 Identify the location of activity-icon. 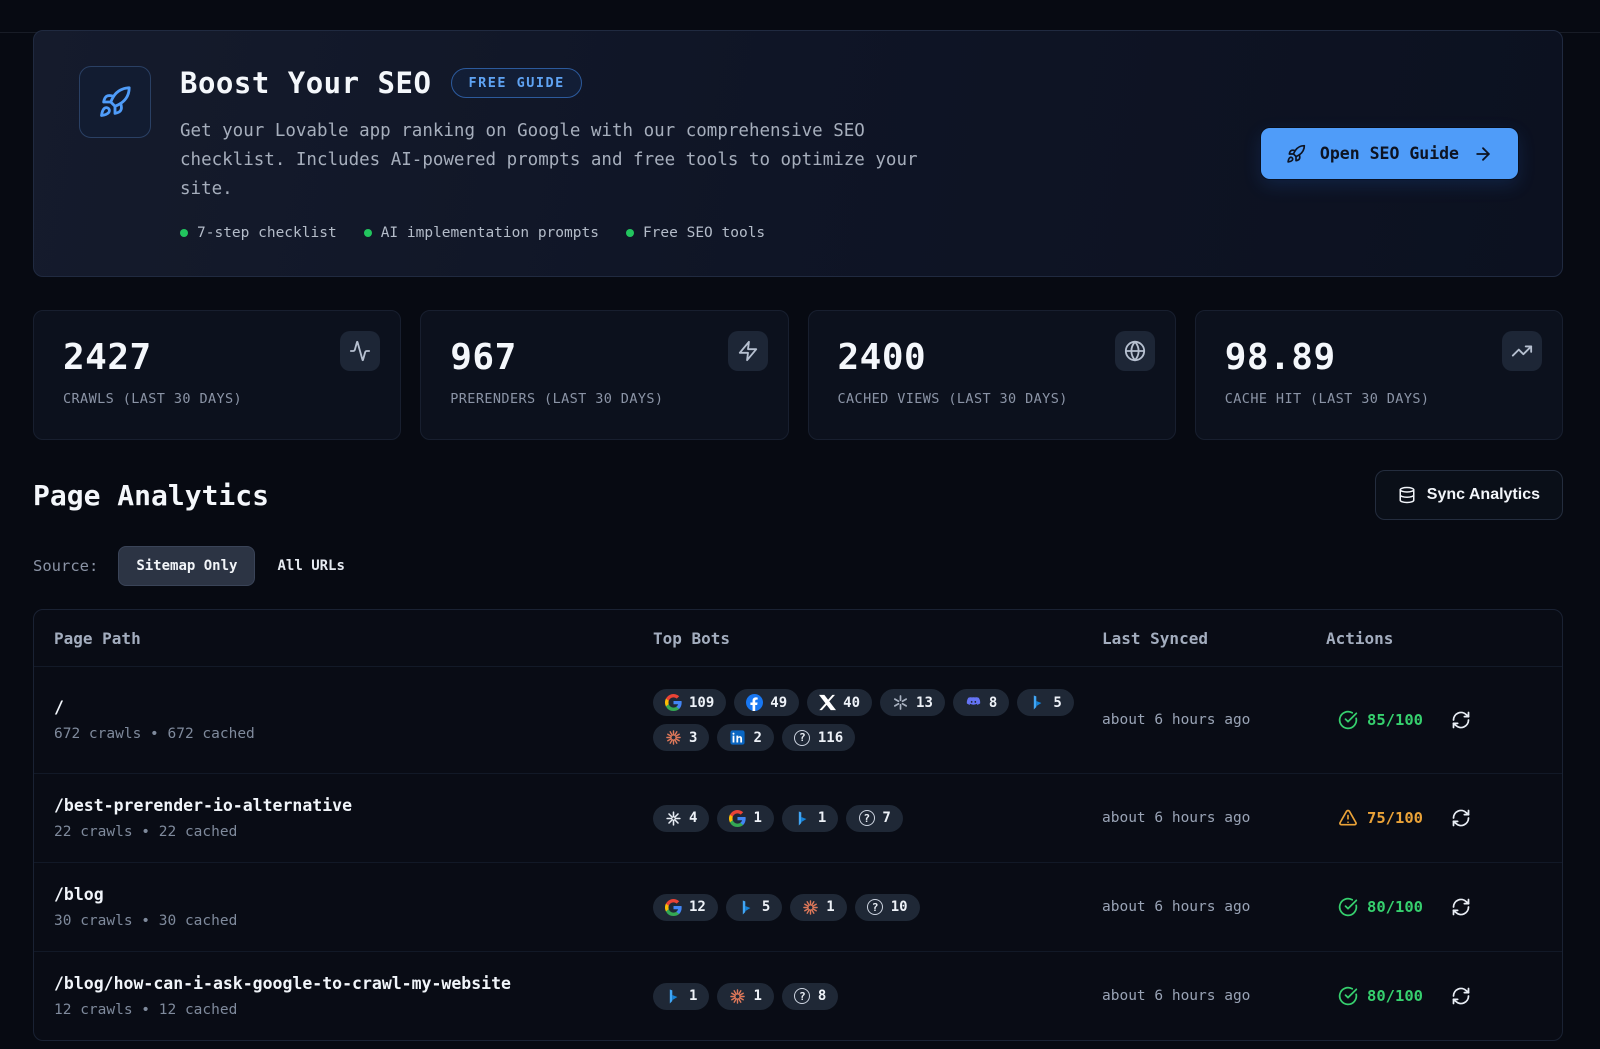
(360, 351).